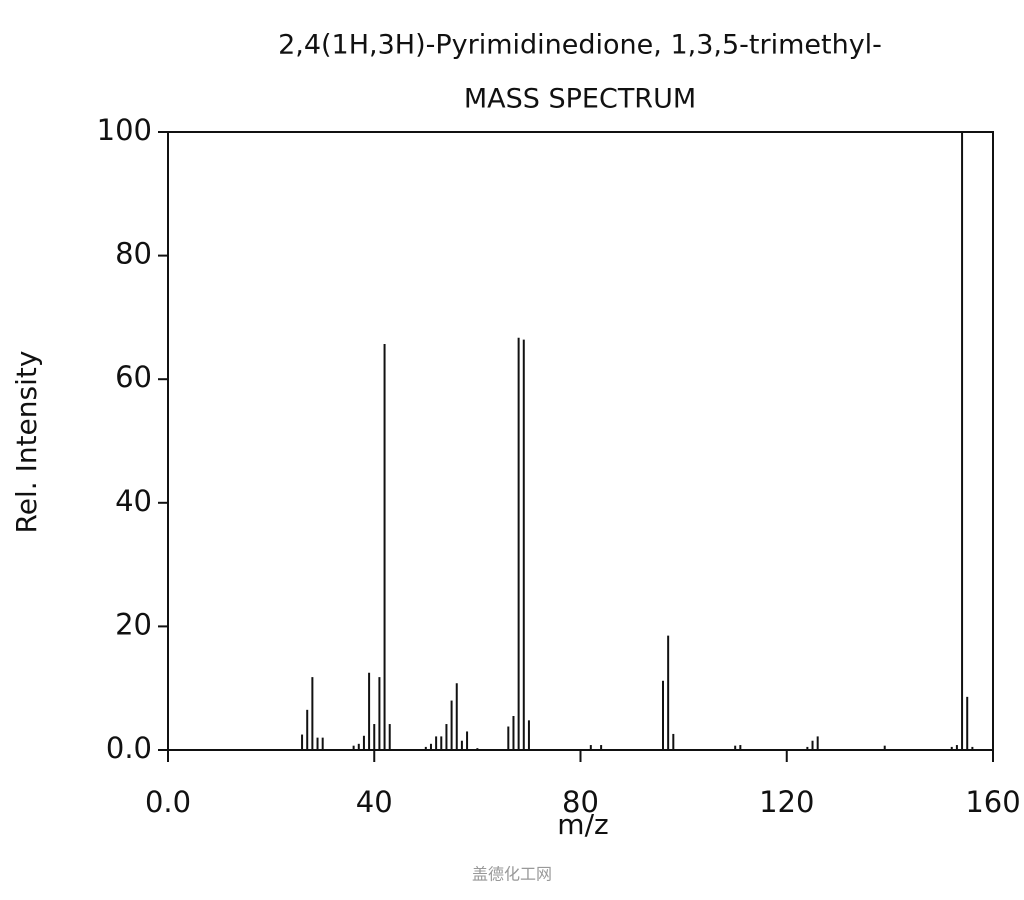  What do you see at coordinates (133, 501) in the screenshot?
I see `y-tick-label: 40` at bounding box center [133, 501].